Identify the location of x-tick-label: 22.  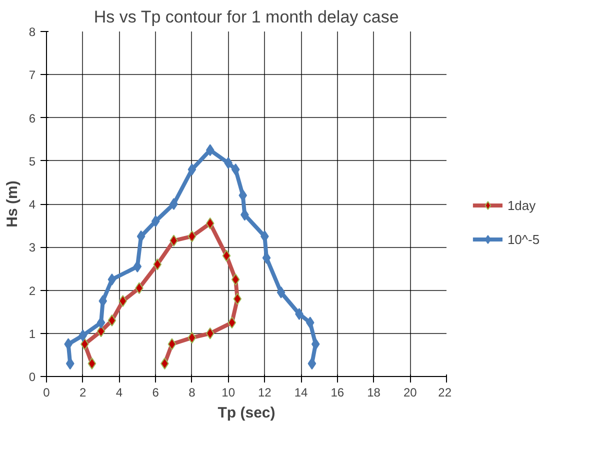
(445, 393).